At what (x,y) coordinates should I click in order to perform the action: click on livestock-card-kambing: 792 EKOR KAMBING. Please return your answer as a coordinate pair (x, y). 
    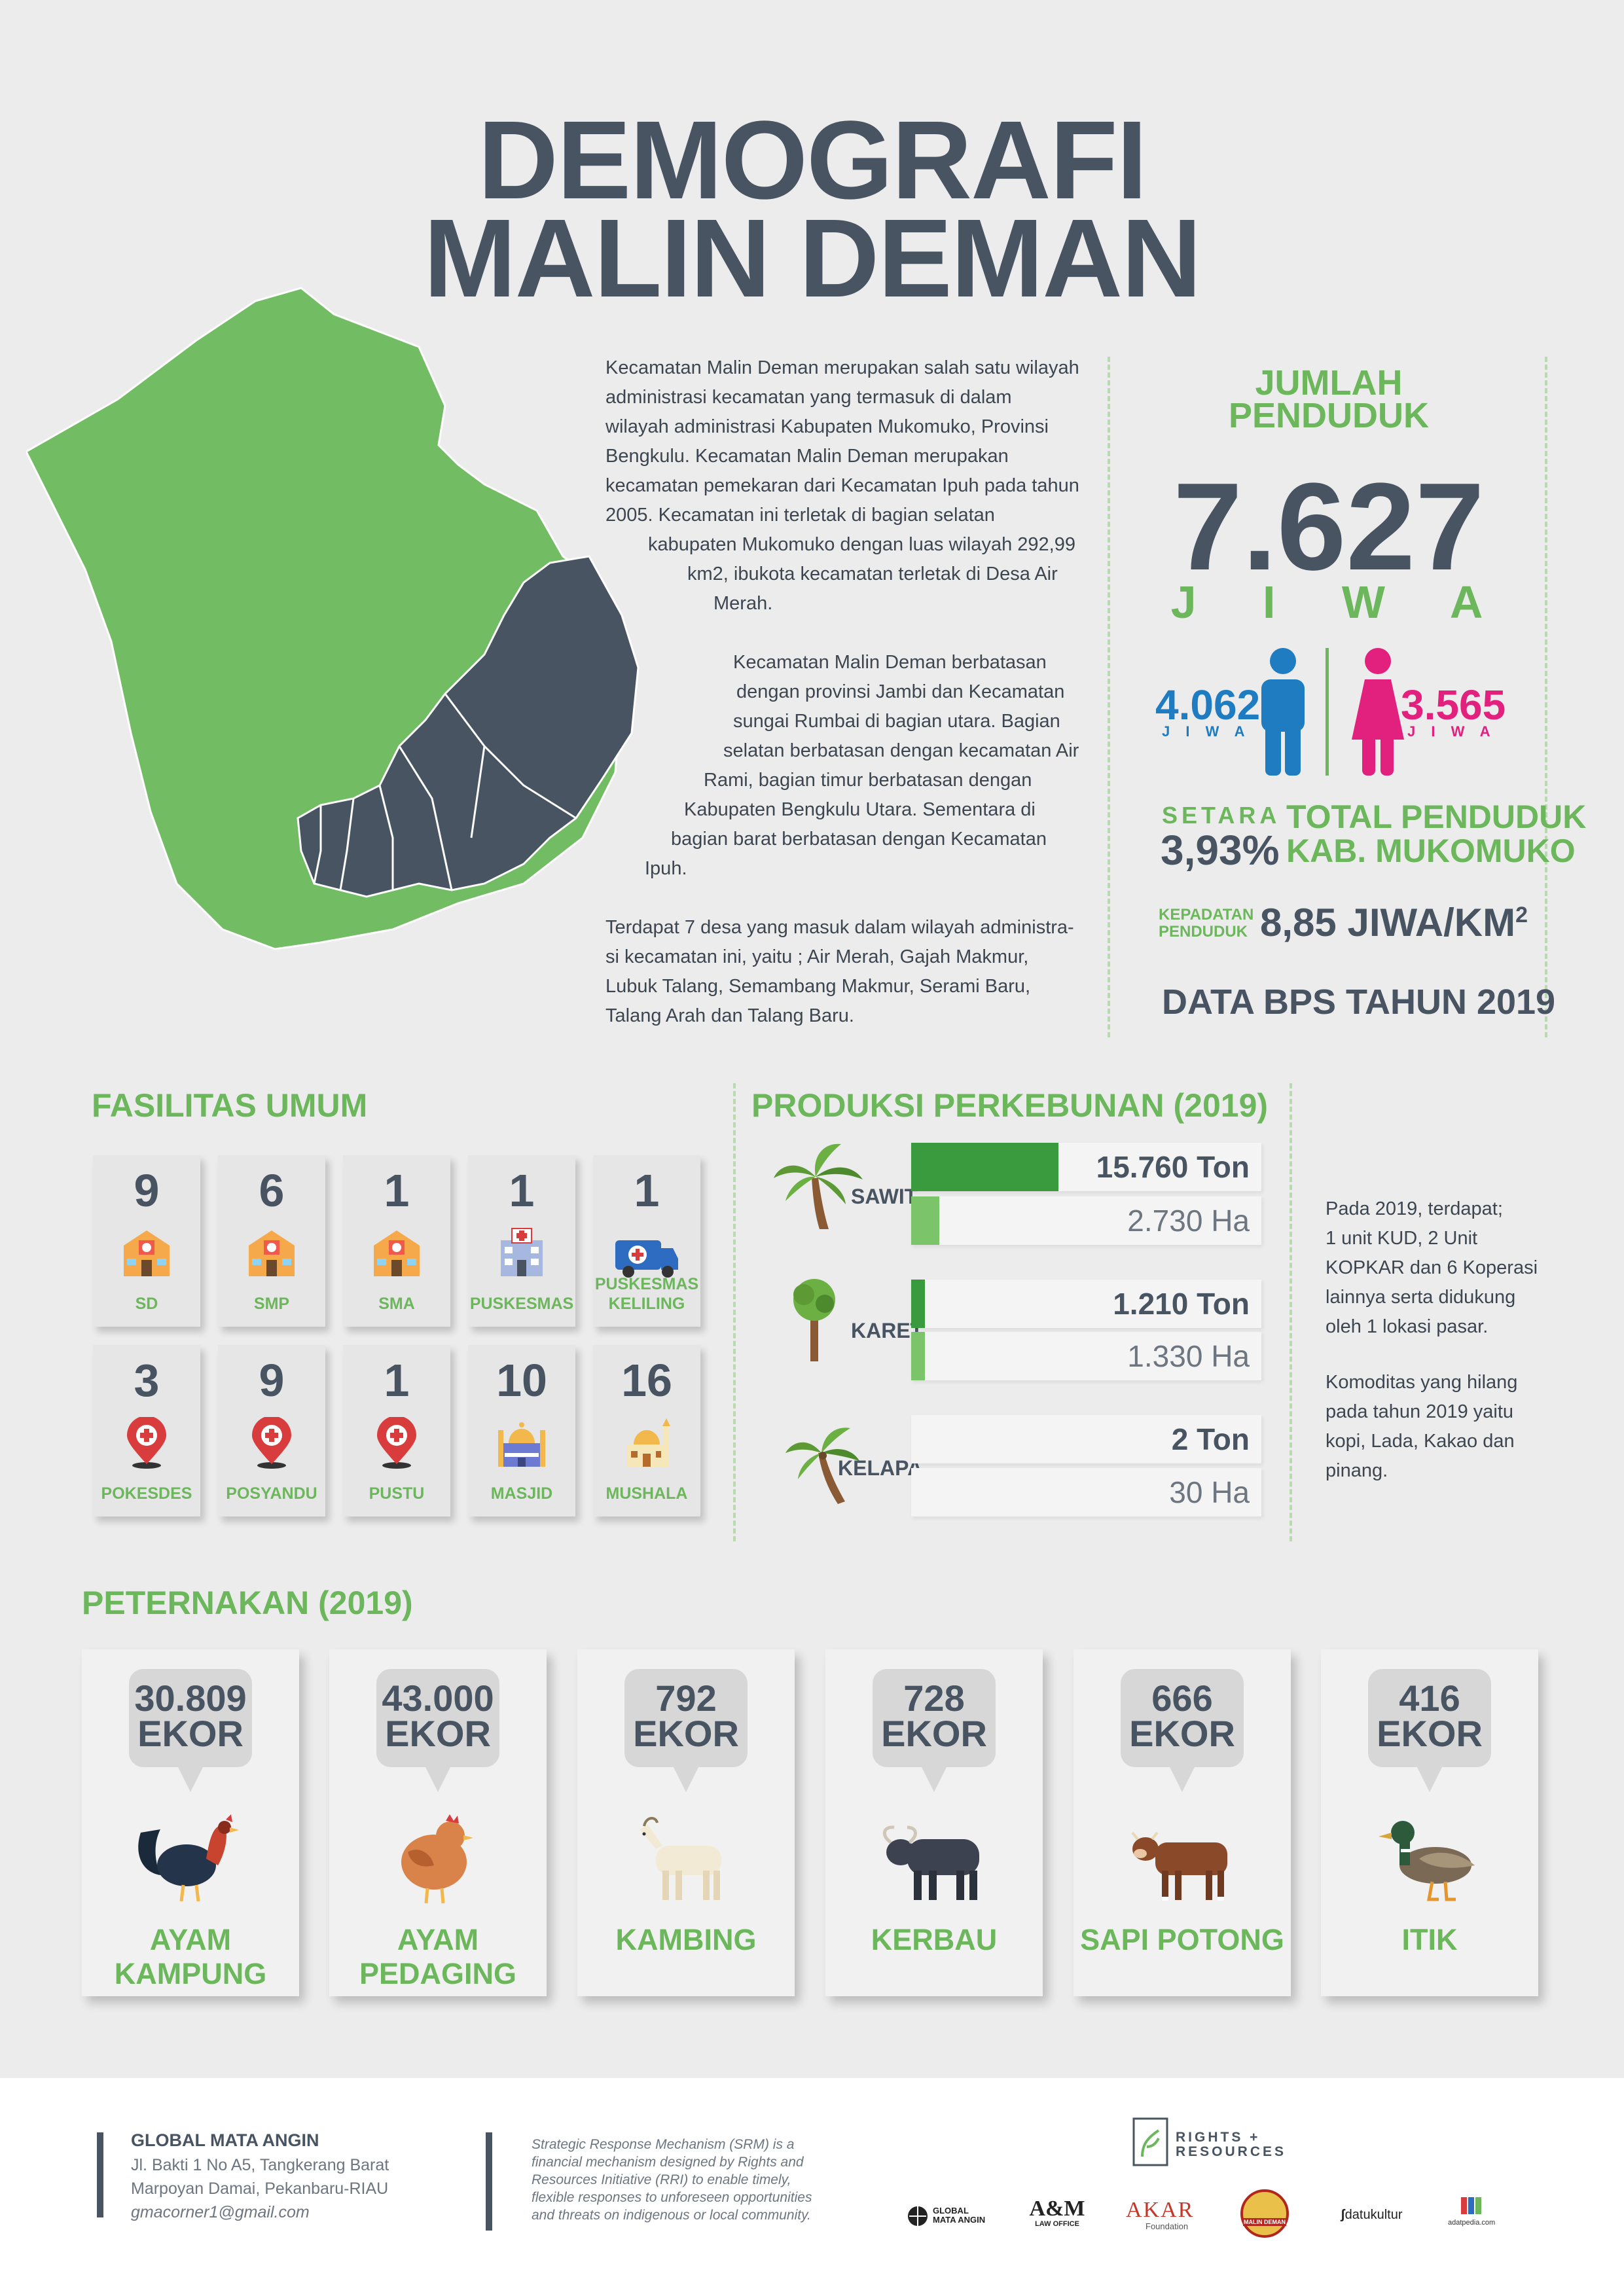
    Looking at the image, I should click on (686, 1822).